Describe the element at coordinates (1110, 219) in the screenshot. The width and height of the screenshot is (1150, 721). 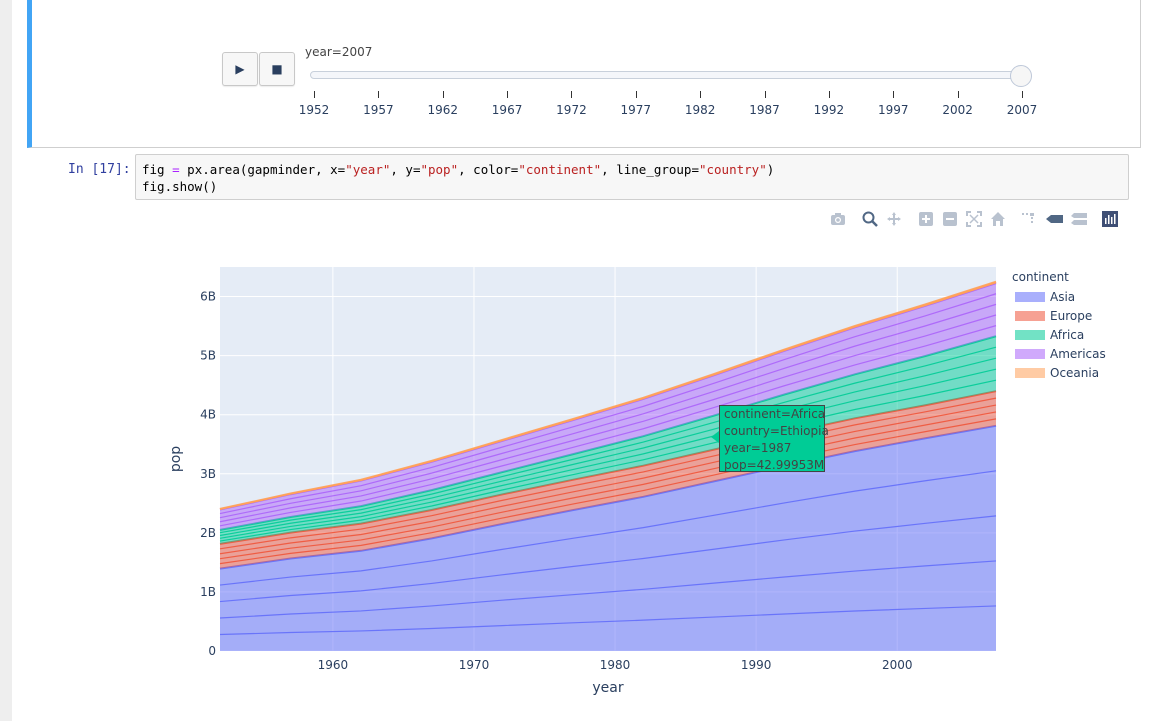
I see `plotly-logo-icon` at that location.